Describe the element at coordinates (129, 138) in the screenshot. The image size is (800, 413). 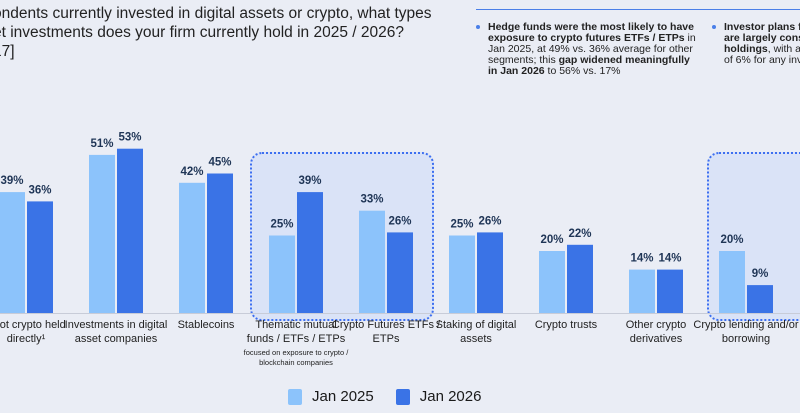
I see `data-label: 53%` at that location.